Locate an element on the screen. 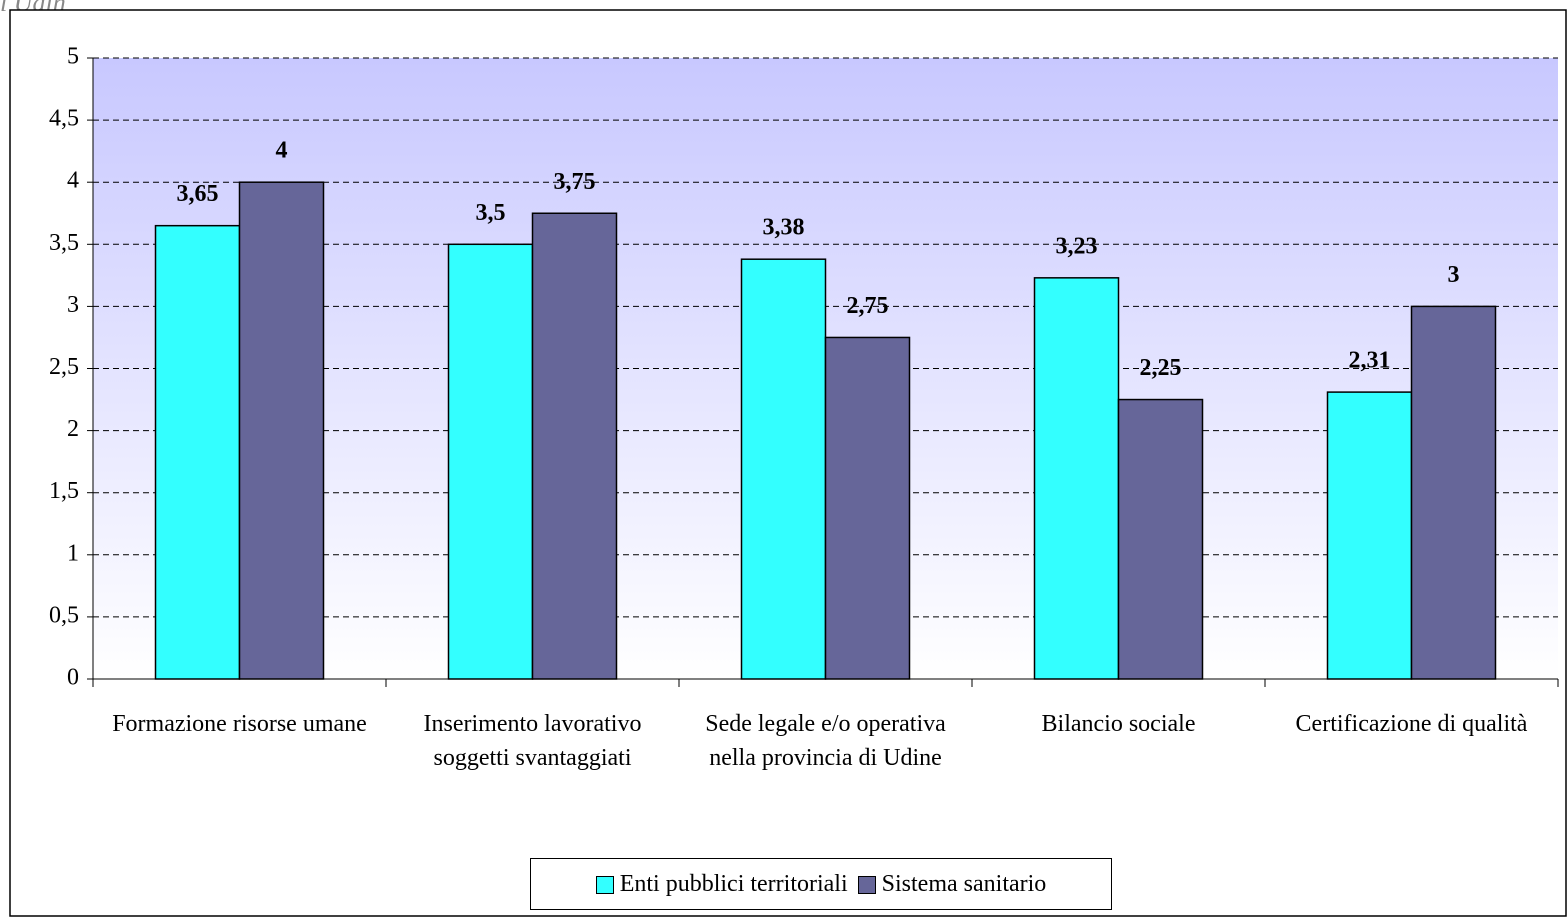 The height and width of the screenshot is (917, 1567). y-tick-label: 3,5 is located at coordinates (64, 243).